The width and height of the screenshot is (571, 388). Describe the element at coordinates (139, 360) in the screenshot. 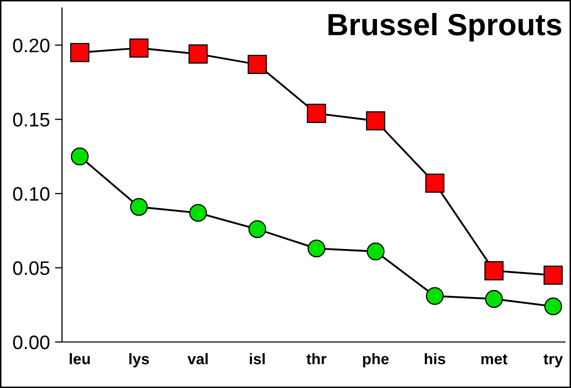

I see `x-tick-label: lys` at that location.